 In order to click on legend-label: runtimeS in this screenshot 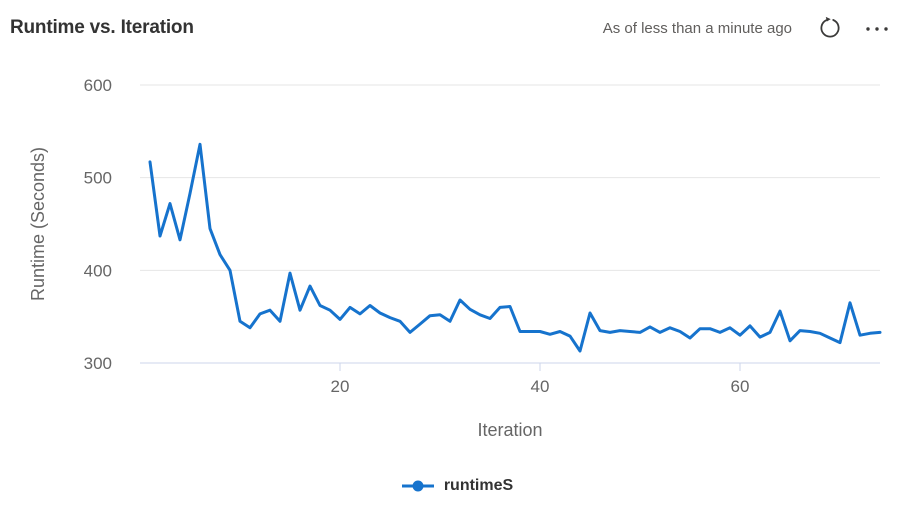, I will do `click(478, 485)`.